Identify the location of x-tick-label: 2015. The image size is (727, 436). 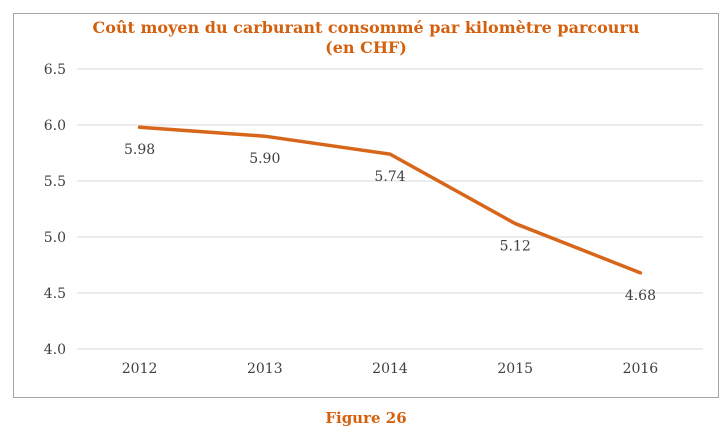
(515, 369).